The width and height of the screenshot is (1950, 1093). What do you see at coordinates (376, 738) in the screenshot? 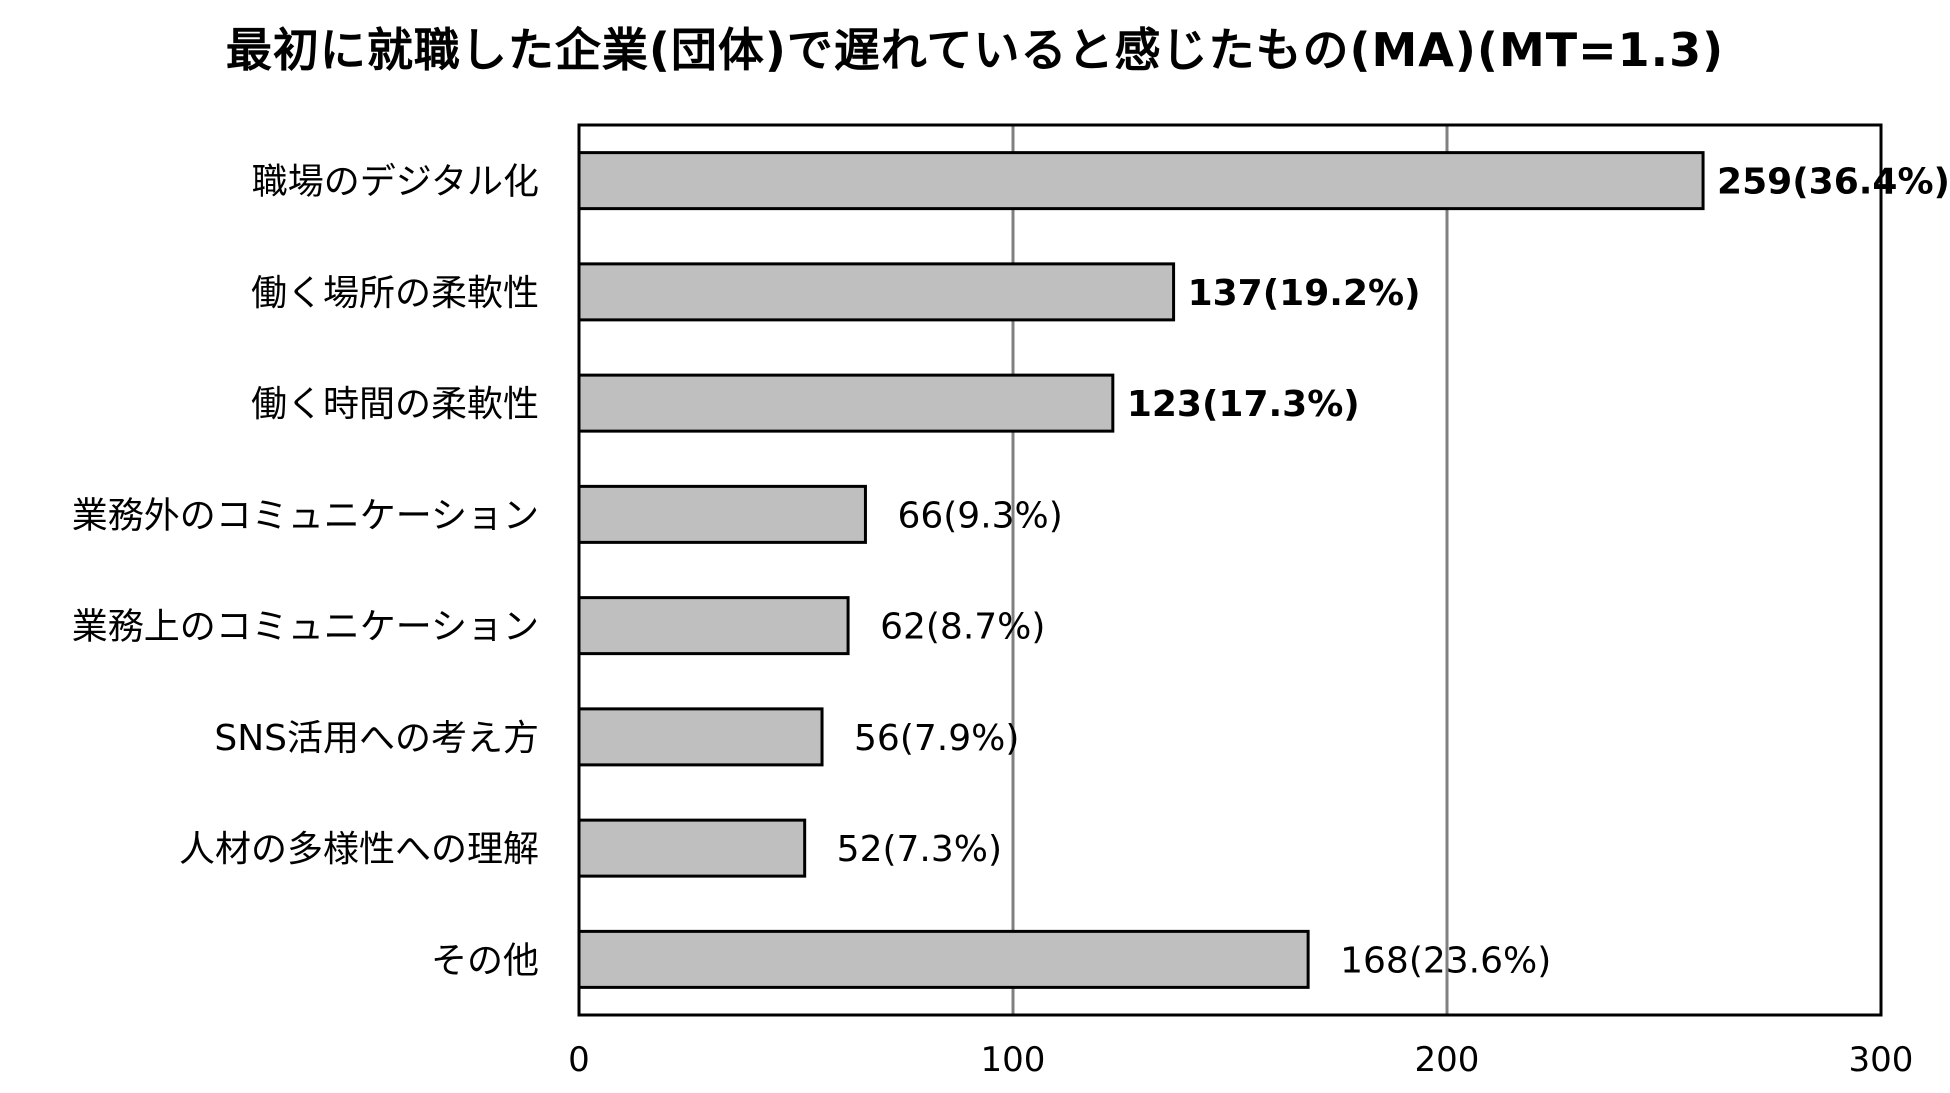
I see `category-label: SNS活用への考え方` at bounding box center [376, 738].